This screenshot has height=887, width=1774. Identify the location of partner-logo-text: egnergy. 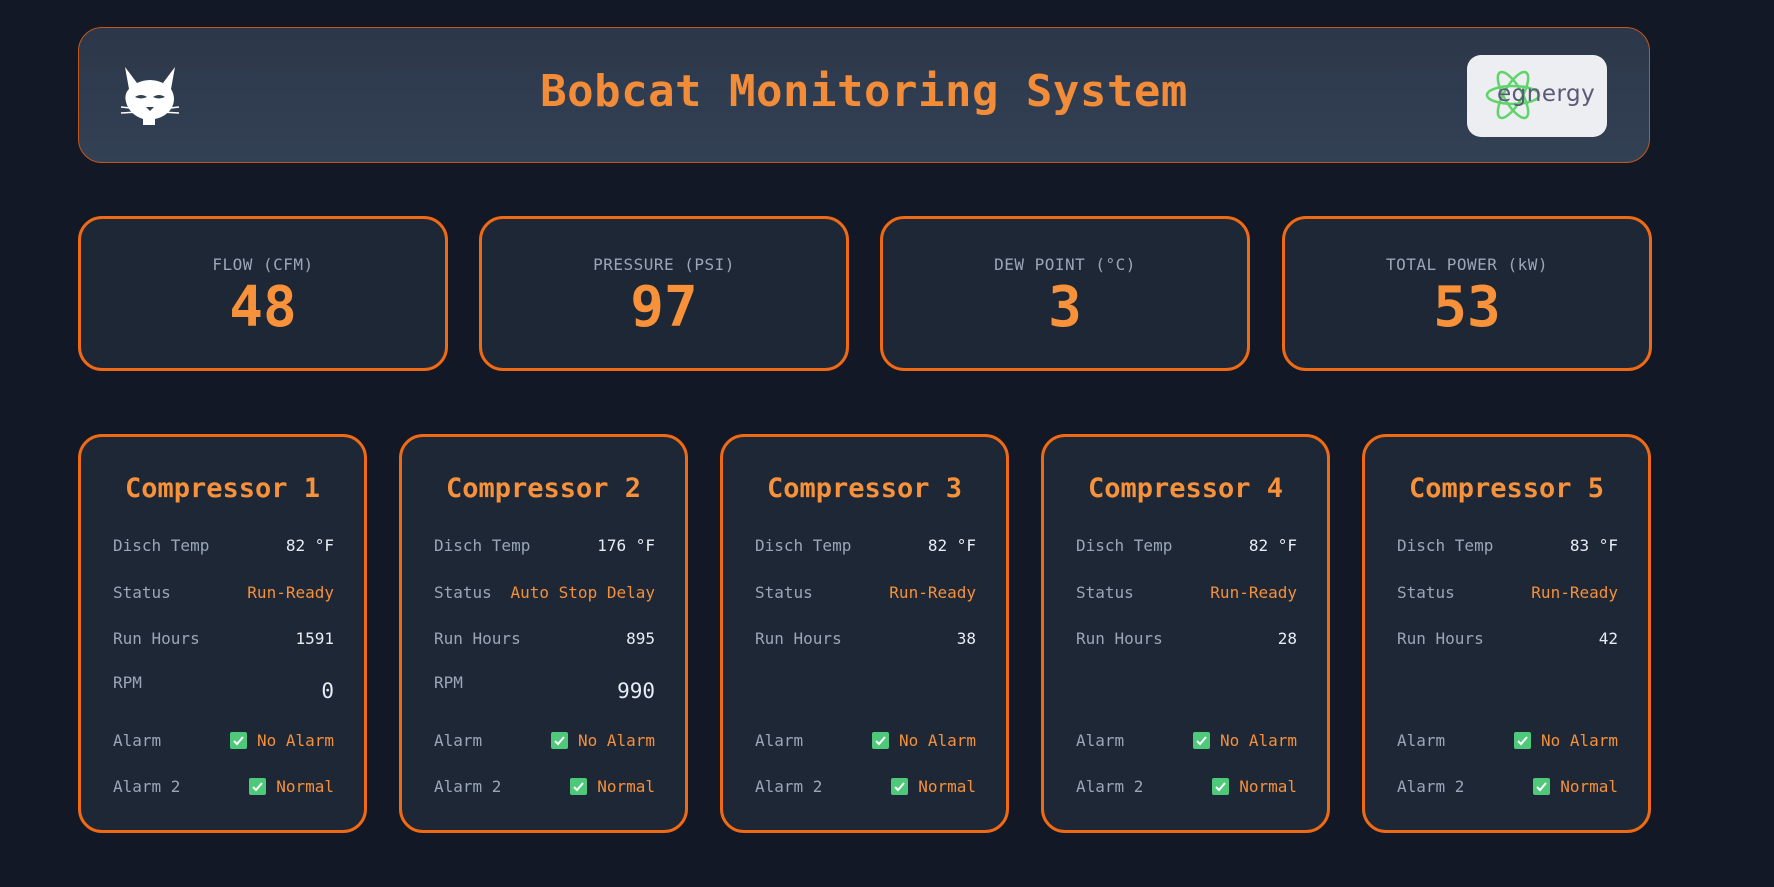
(1546, 94).